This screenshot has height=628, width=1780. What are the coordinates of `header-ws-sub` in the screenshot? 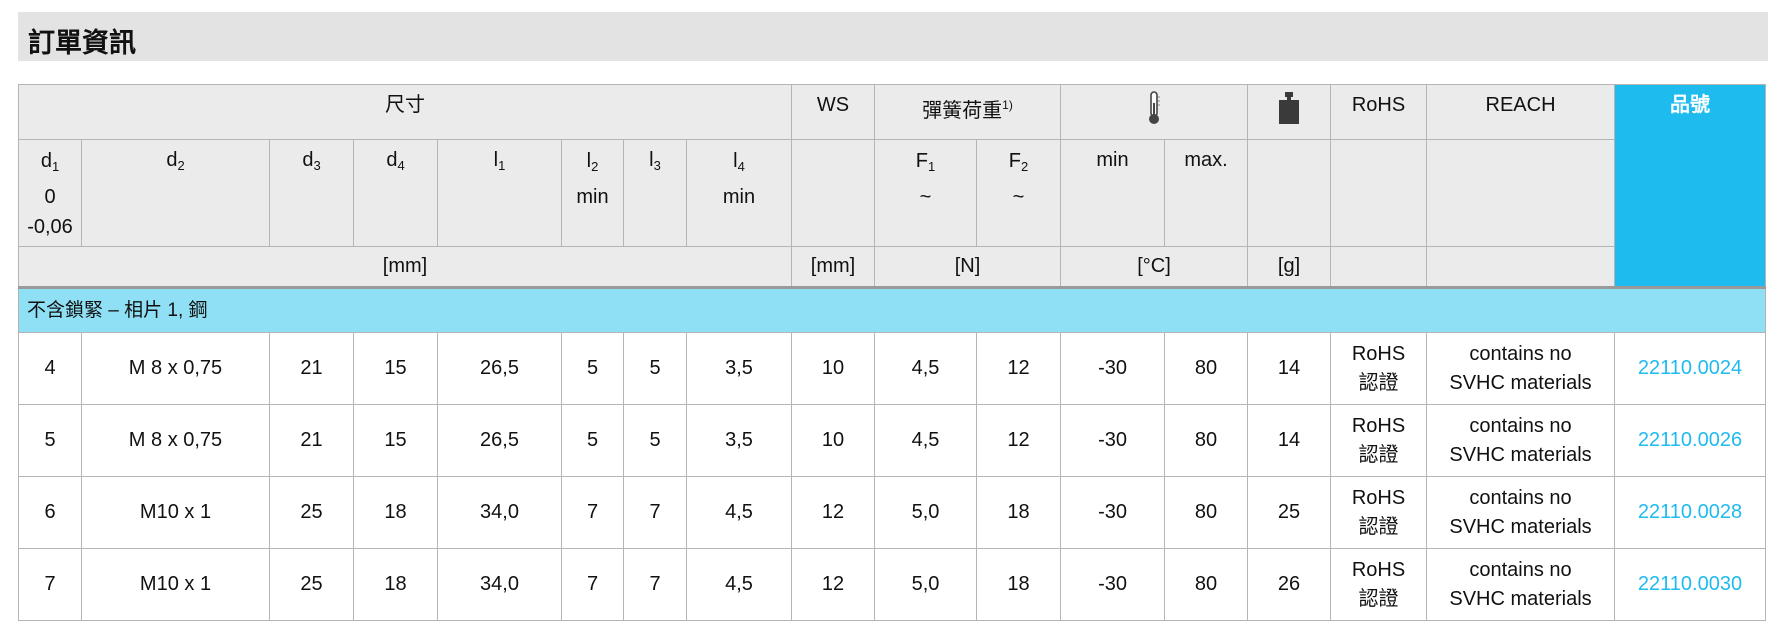 It's located at (833, 193).